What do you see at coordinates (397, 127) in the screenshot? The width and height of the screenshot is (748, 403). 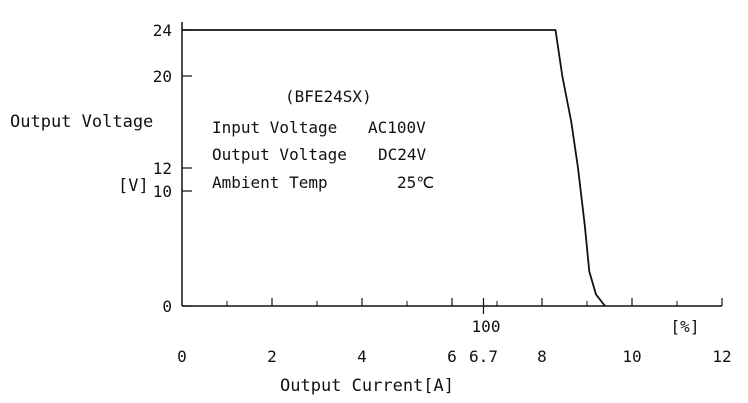 I see `annotation-value-input-voltage: AC100V` at bounding box center [397, 127].